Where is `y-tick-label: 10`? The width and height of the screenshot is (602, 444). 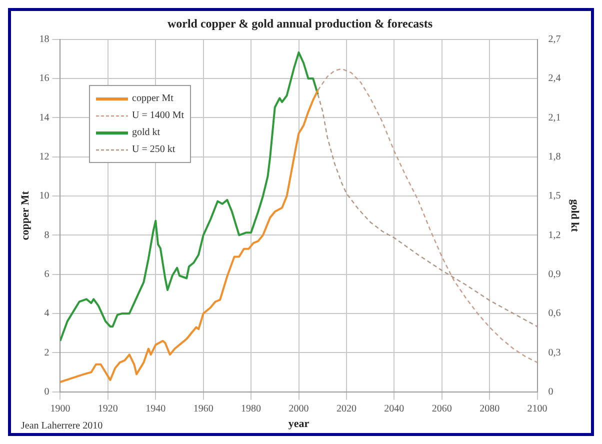
y-tick-label: 10 is located at coordinates (44, 196).